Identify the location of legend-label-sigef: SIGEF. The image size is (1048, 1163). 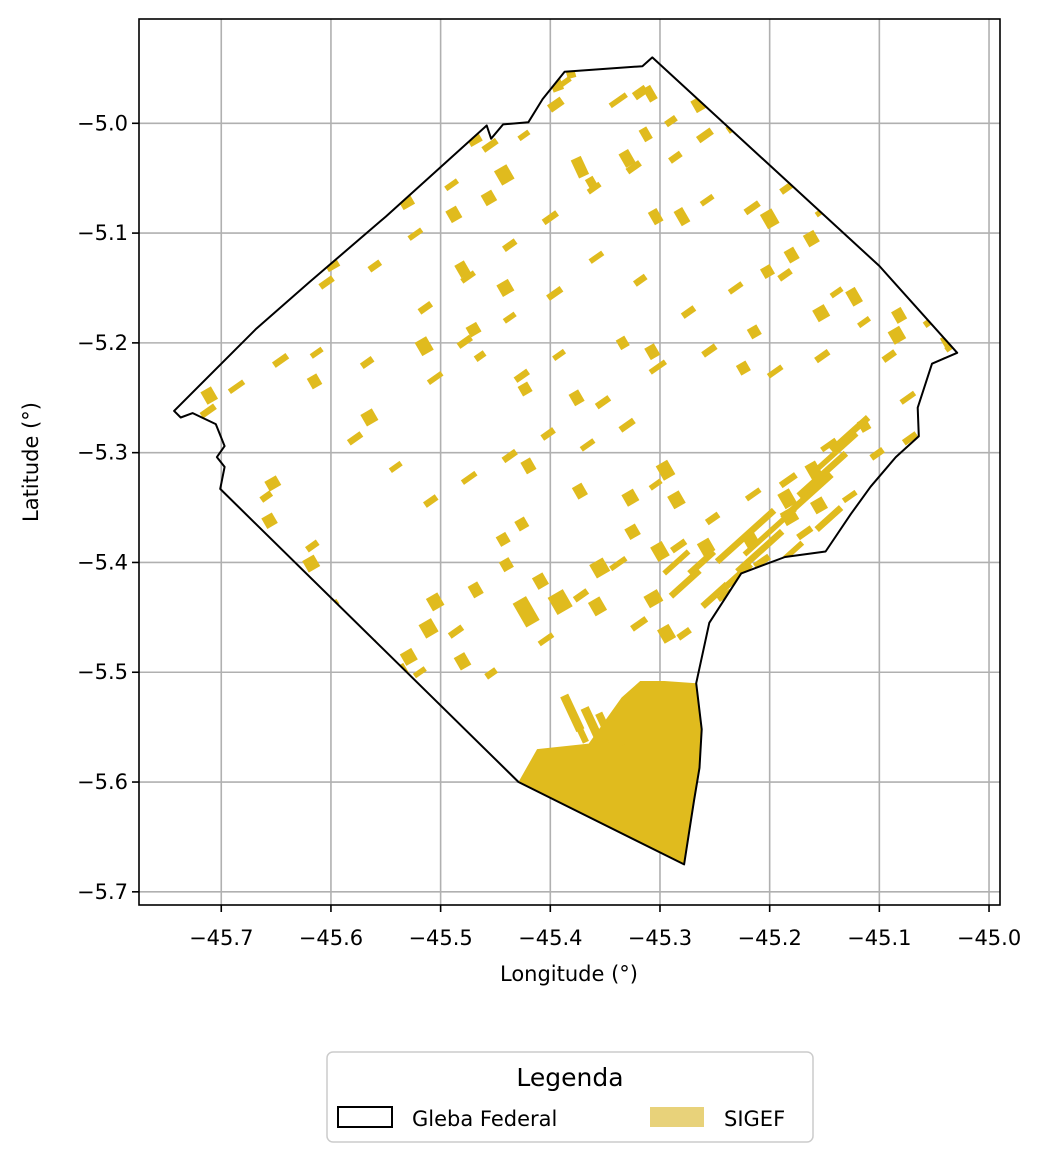
(754, 1119).